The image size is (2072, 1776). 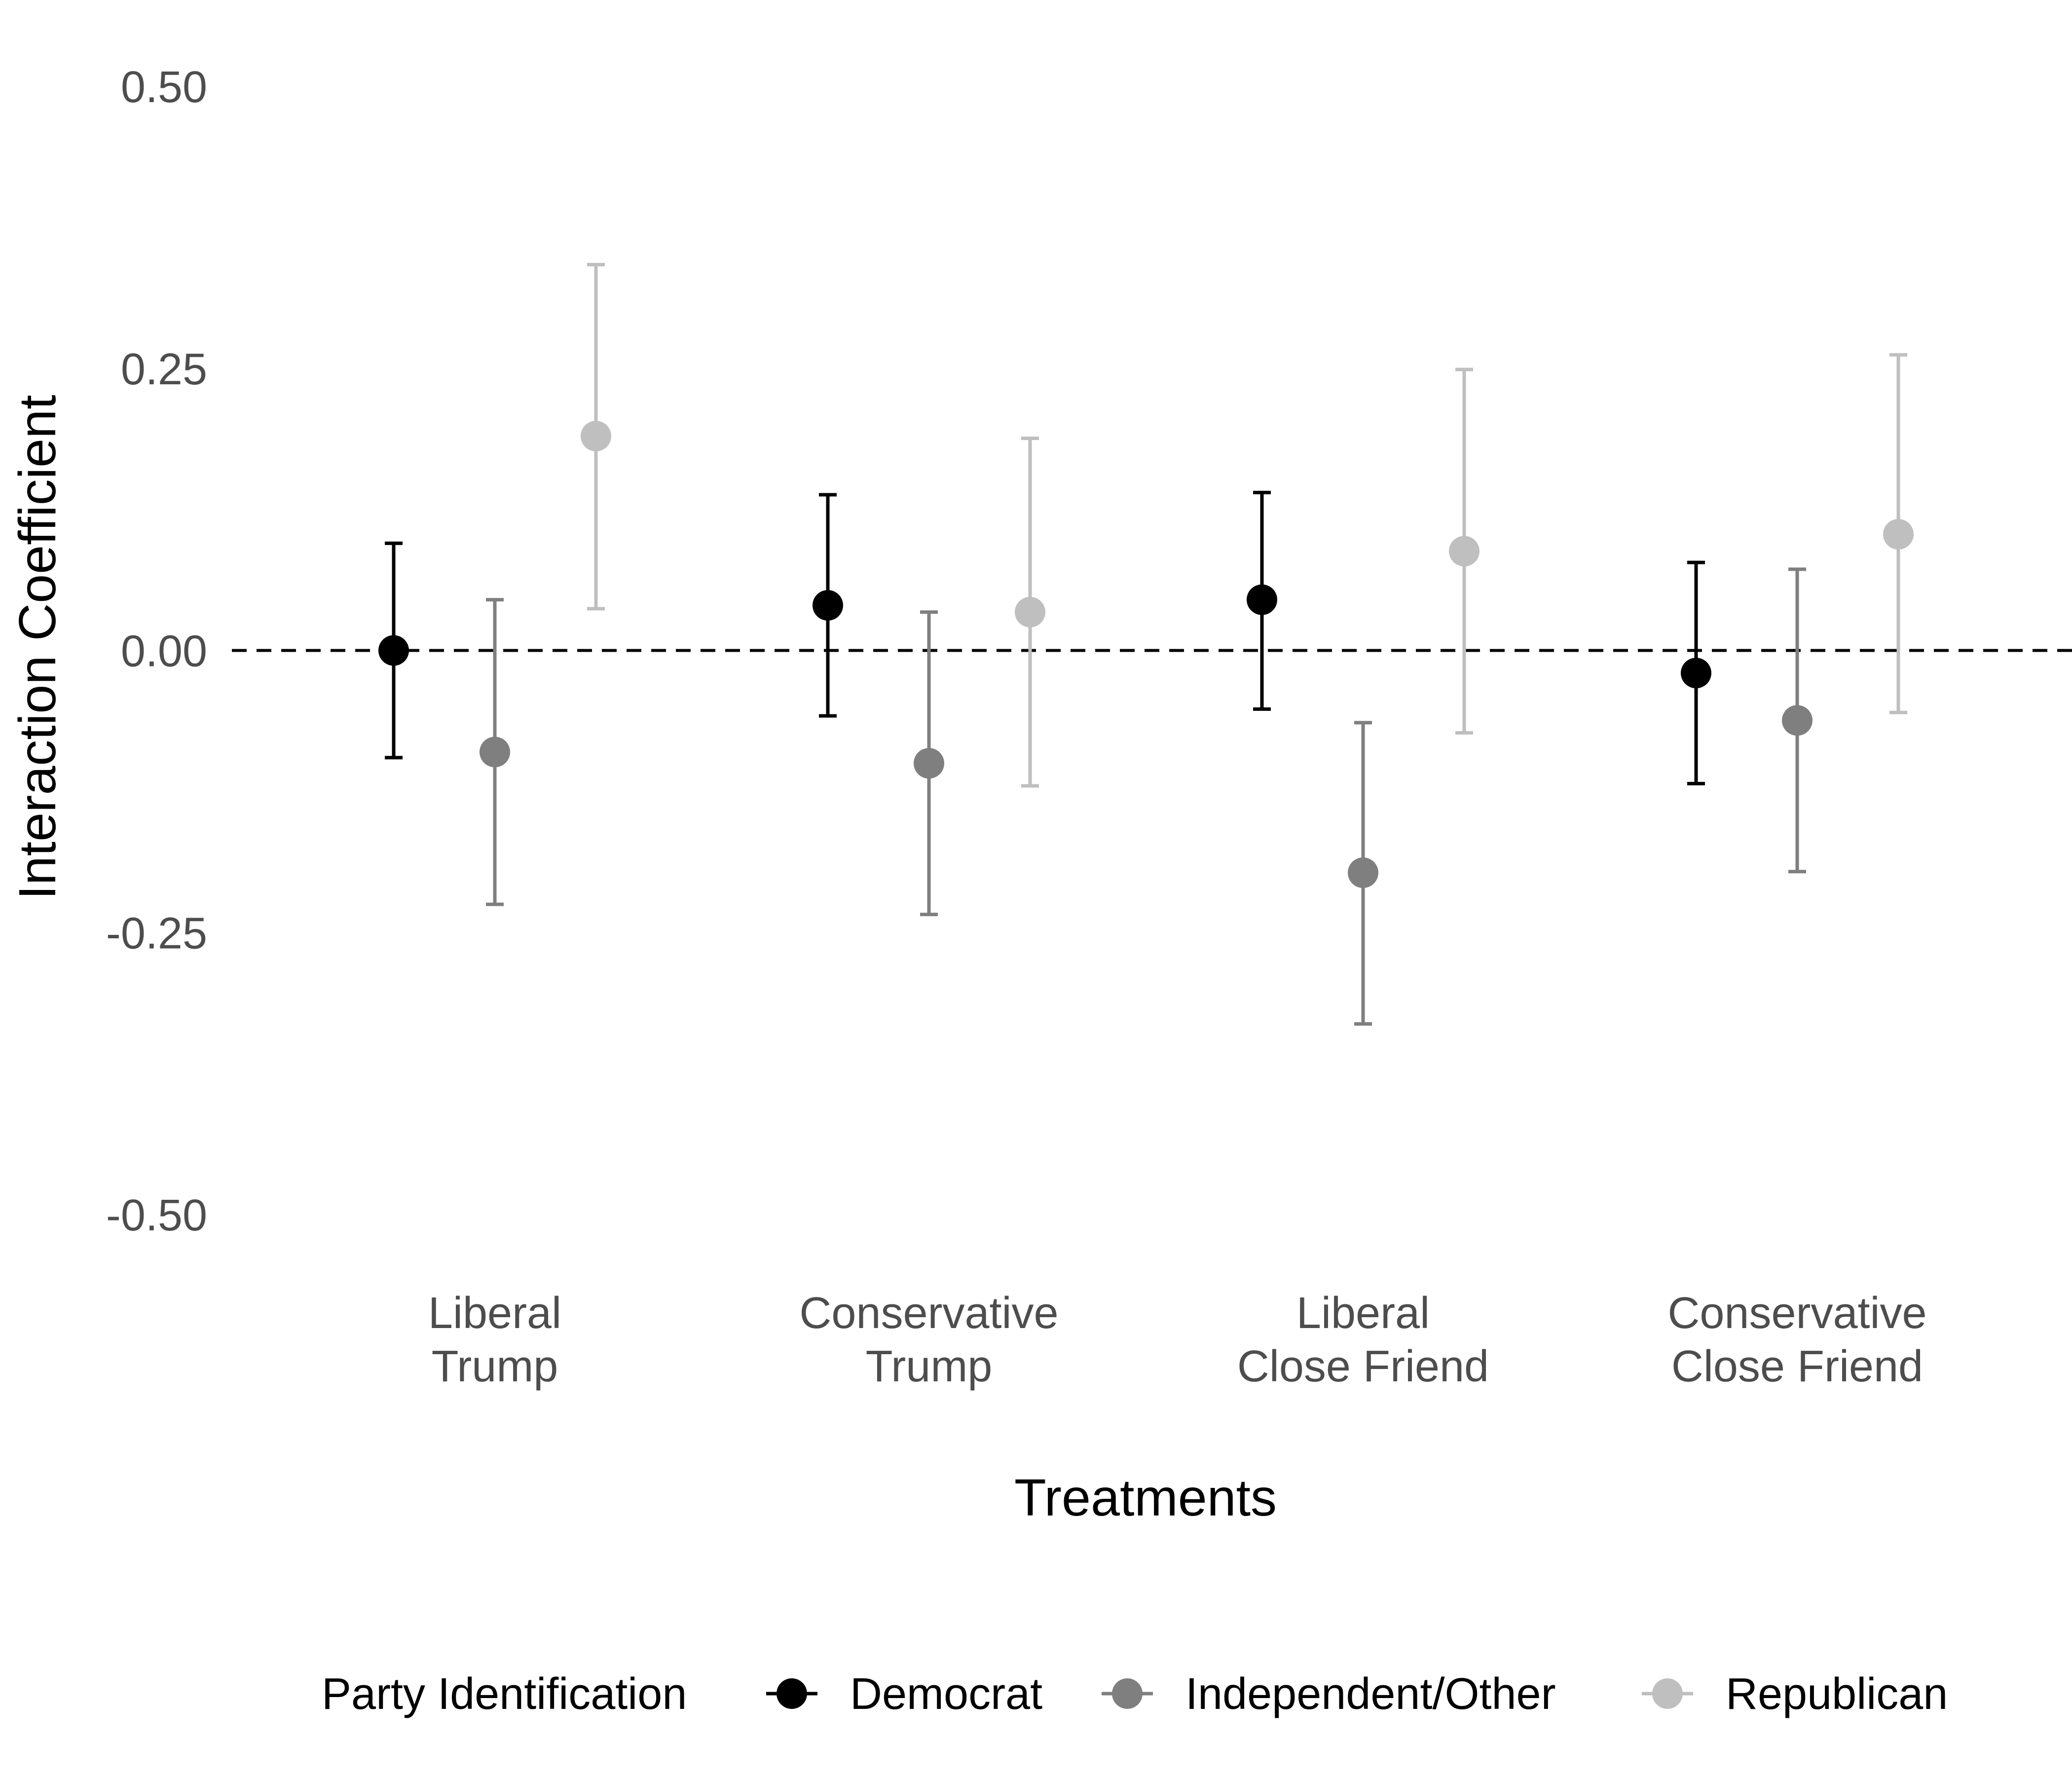 What do you see at coordinates (156, 1216) in the screenshot?
I see `y-tick-label: -0.50` at bounding box center [156, 1216].